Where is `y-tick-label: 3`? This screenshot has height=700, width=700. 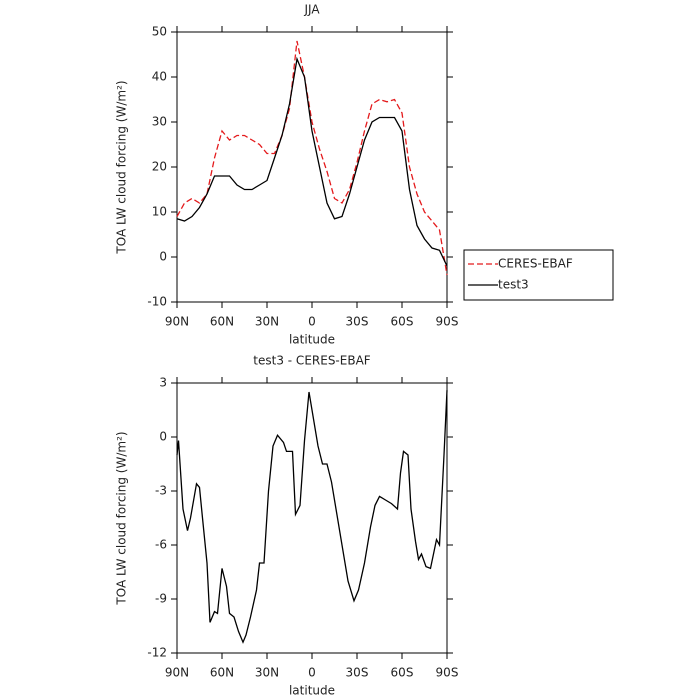
y-tick-label: 3 is located at coordinates (163, 383).